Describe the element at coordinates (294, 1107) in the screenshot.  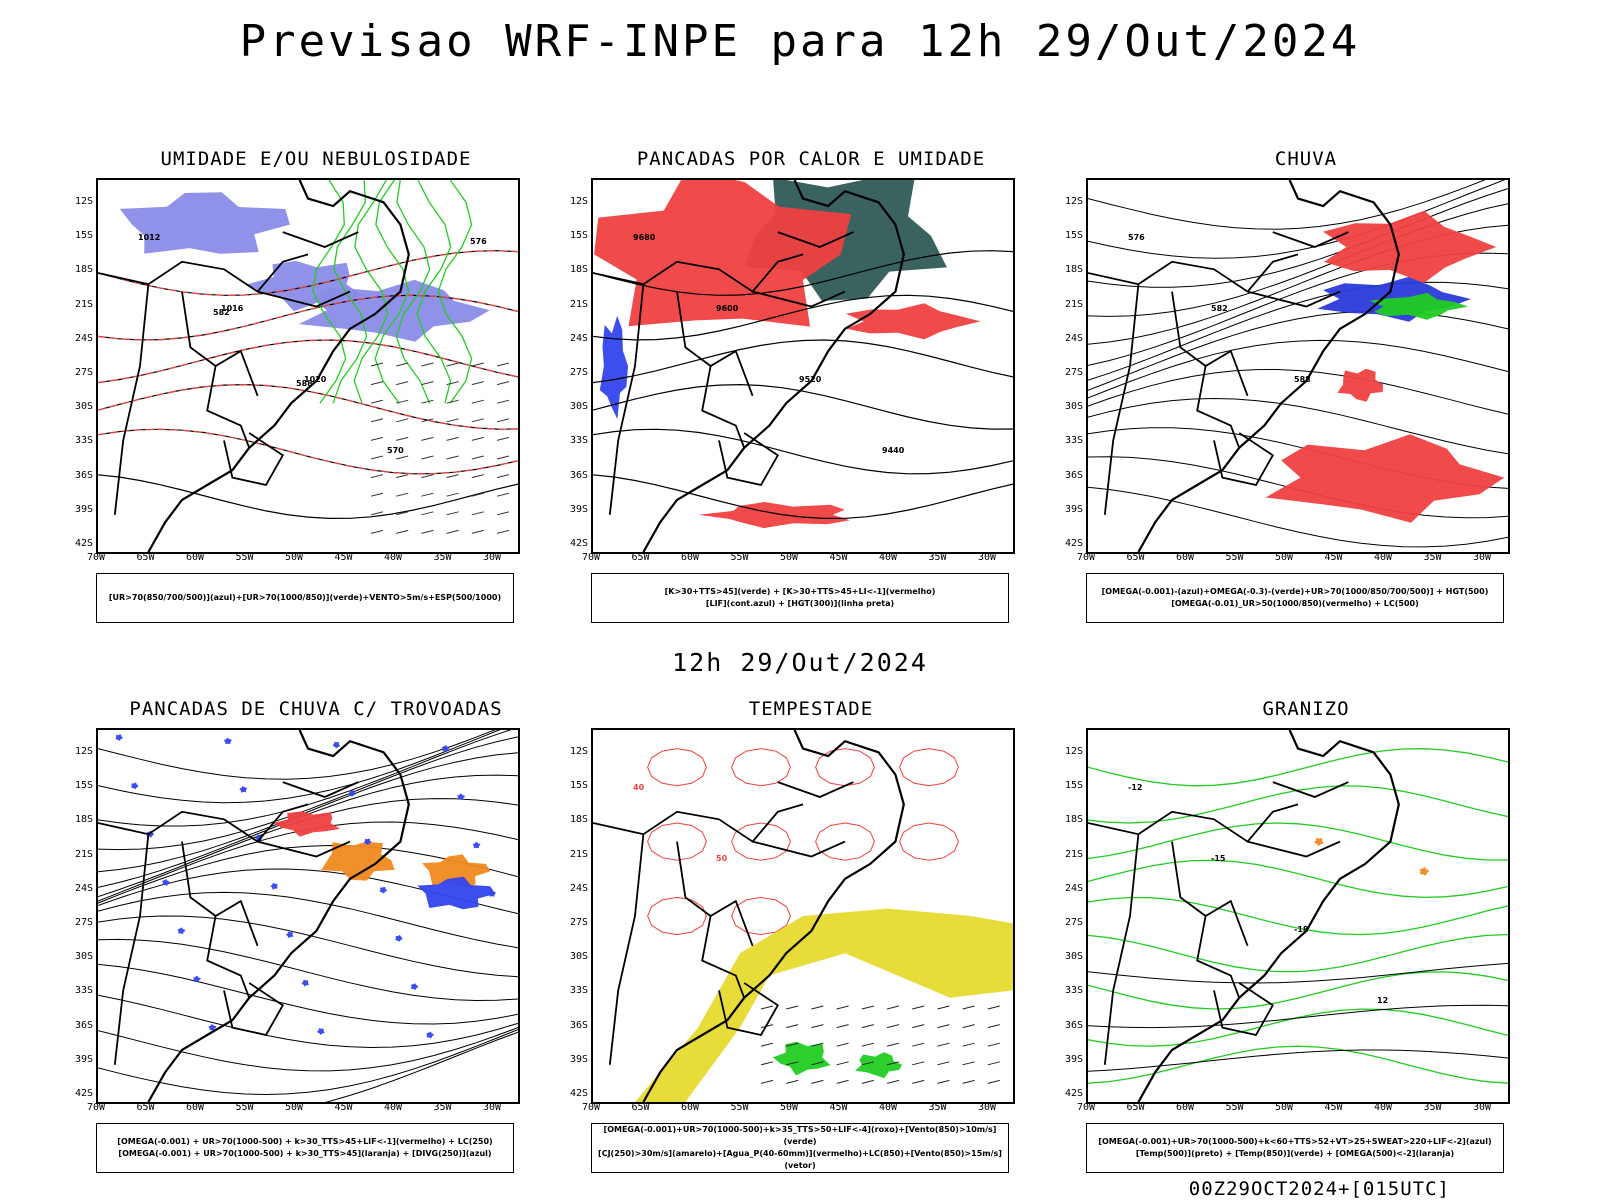
I see `lon-label: 50W` at that location.